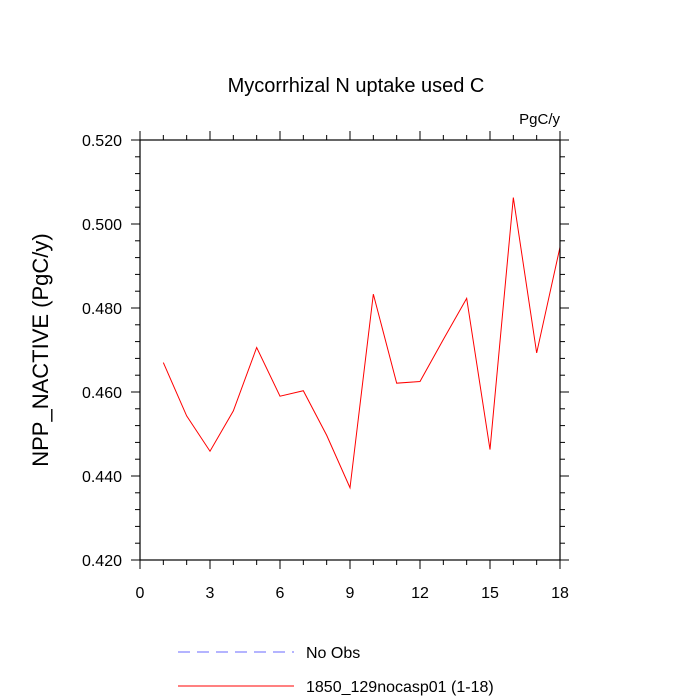  What do you see at coordinates (102, 225) in the screenshot?
I see `y-tick-label: 0.500` at bounding box center [102, 225].